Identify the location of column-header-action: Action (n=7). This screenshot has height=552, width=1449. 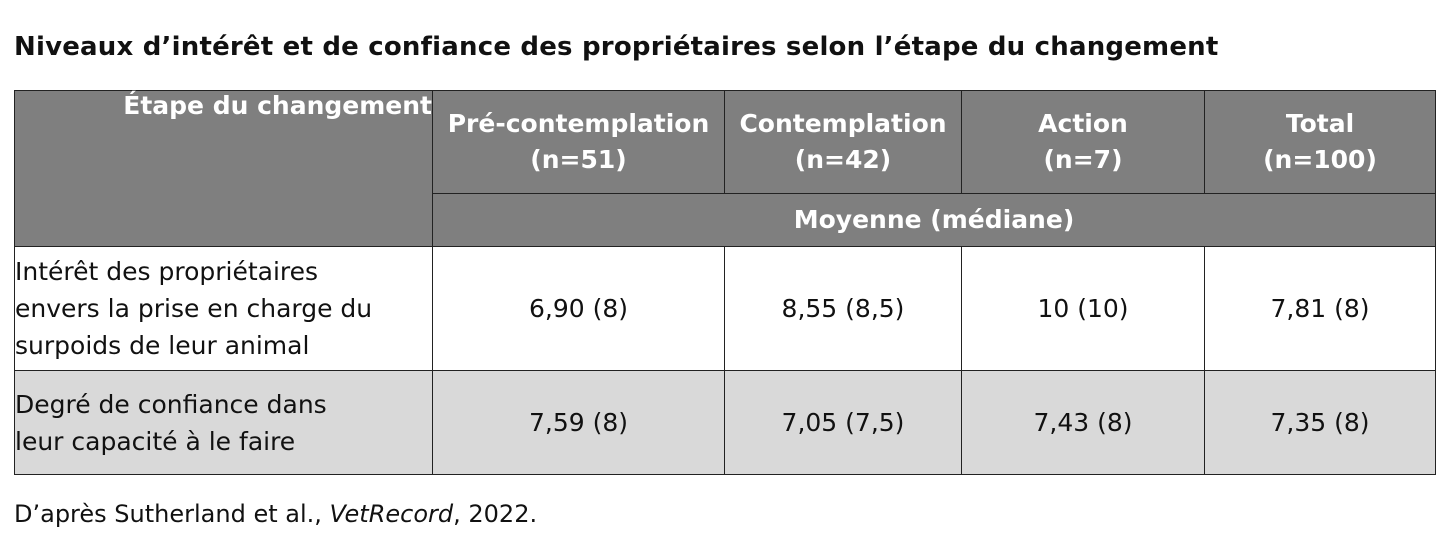
(1083, 142).